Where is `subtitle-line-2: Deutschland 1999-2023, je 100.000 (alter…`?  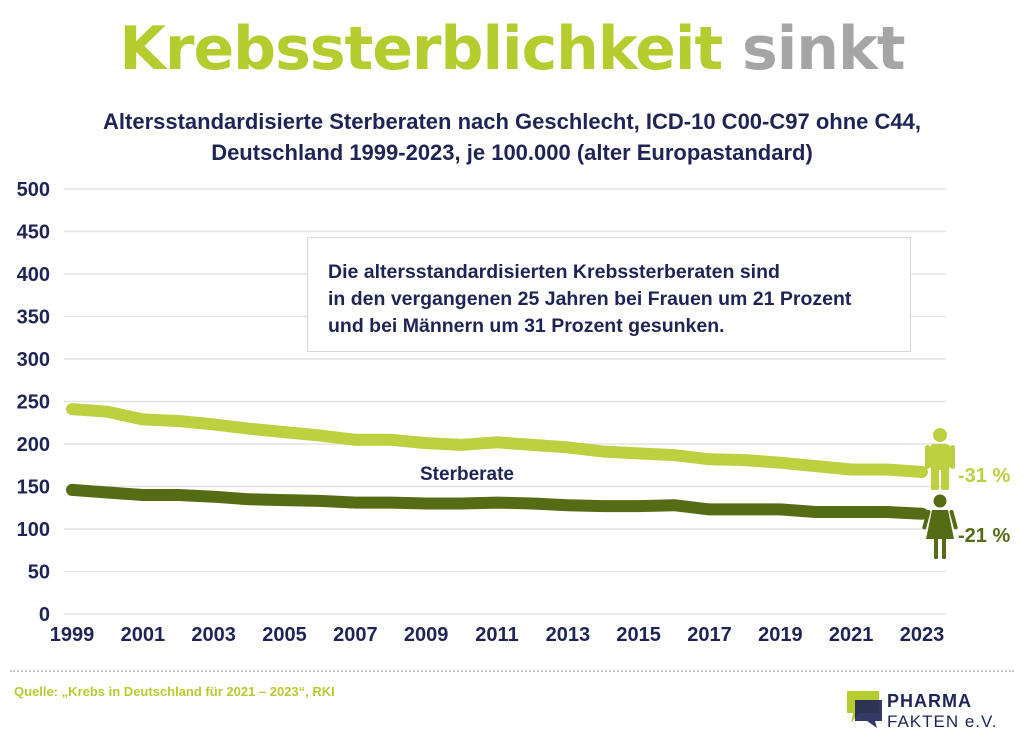
subtitle-line-2: Deutschland 1999-2023, je 100.000 (alter… is located at coordinates (512, 152).